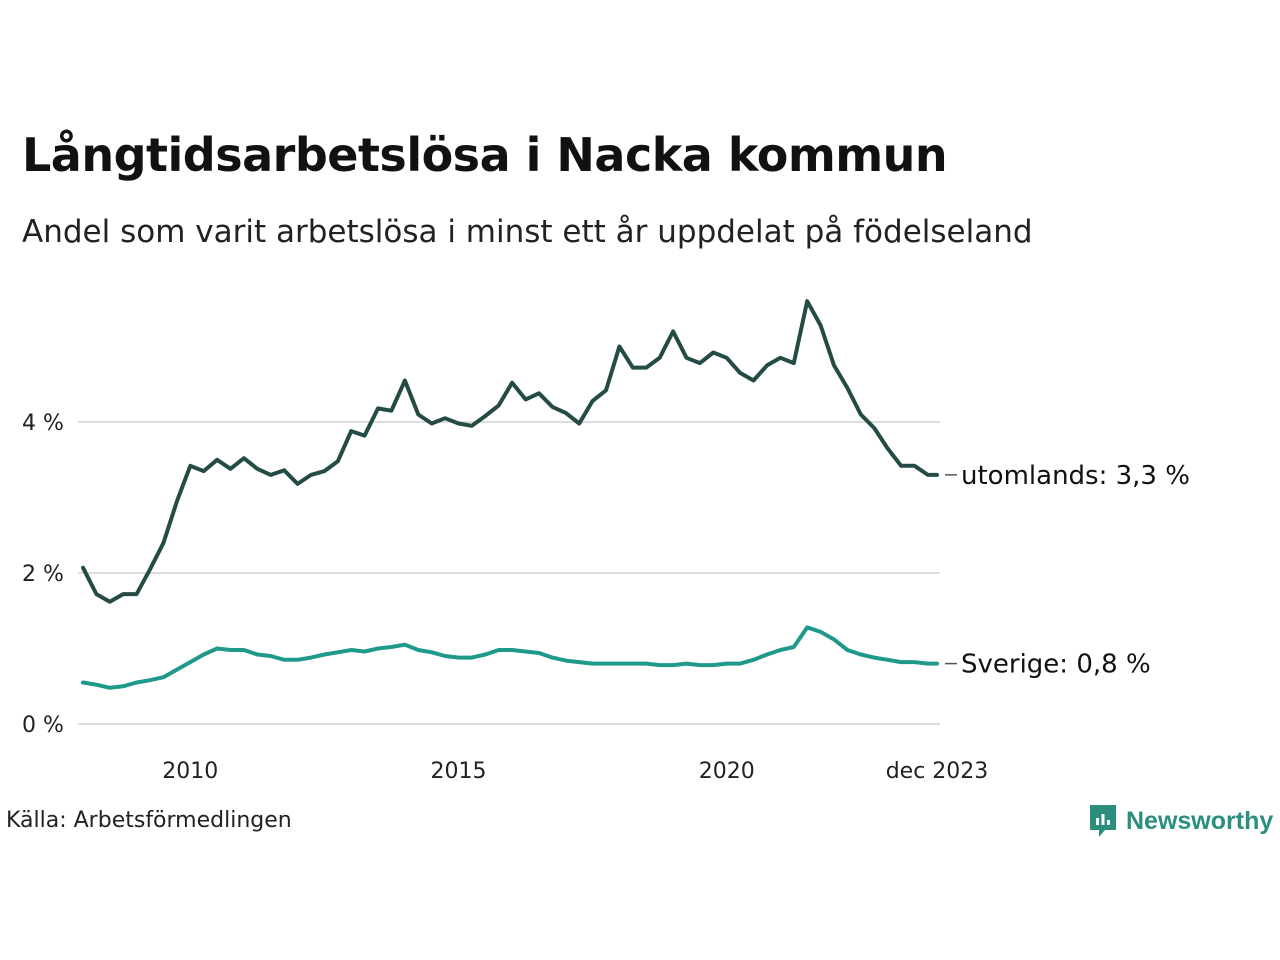  I want to click on chart-title: Långtidsarbetslösa i Nacka kommun, so click(485, 155).